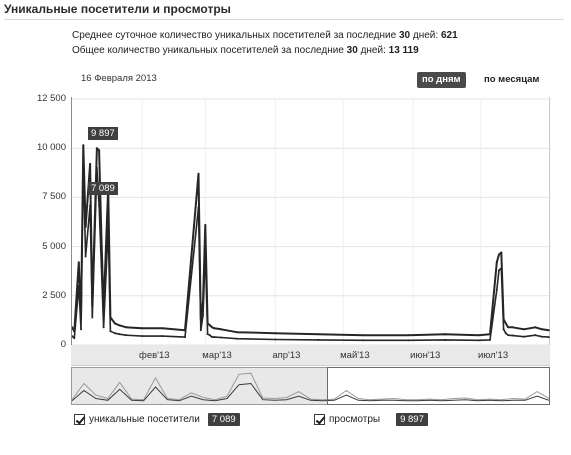 This screenshot has height=455, width=571. What do you see at coordinates (319, 419) in the screenshot?
I see `views-checkbox` at bounding box center [319, 419].